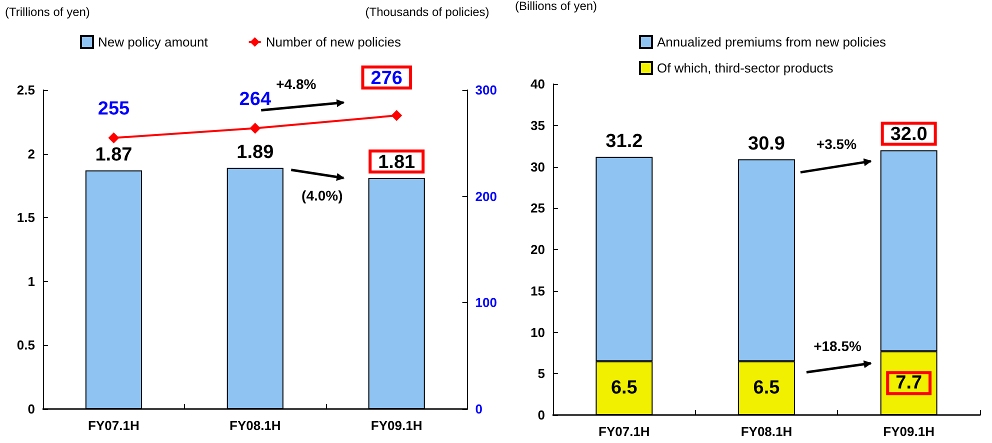 This screenshot has height=443, width=992. I want to click on data-label: 255, so click(114, 109).